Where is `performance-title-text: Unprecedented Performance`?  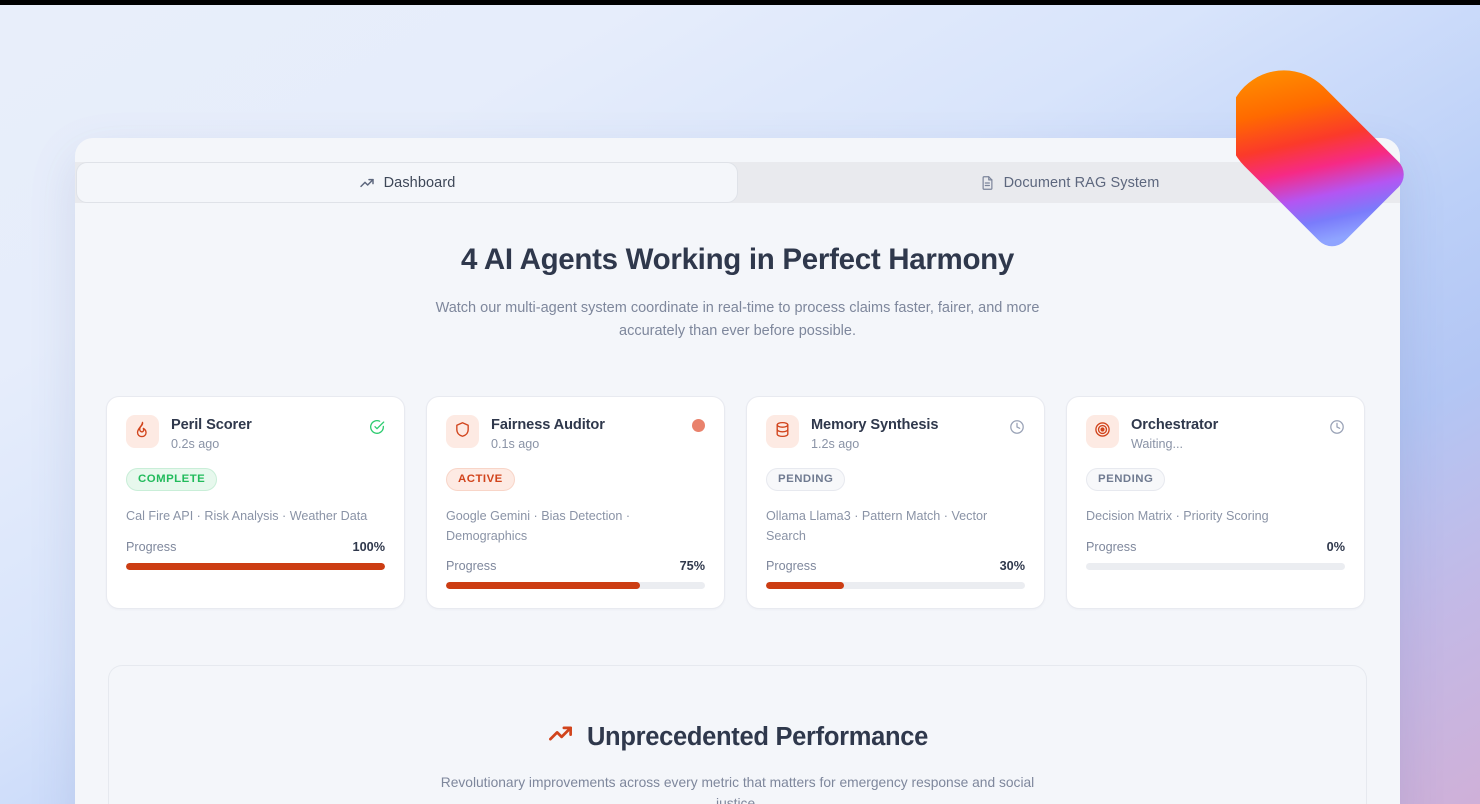 performance-title-text: Unprecedented Performance is located at coordinates (757, 736).